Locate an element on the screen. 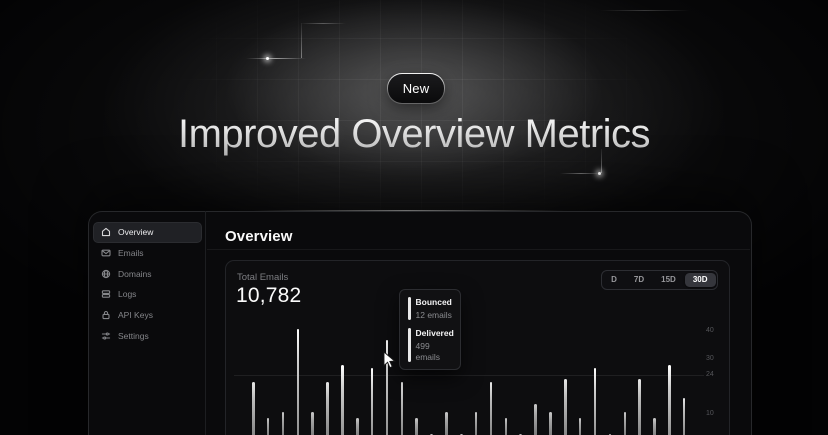 The image size is (828, 435). range-button-30d: 30D is located at coordinates (700, 280).